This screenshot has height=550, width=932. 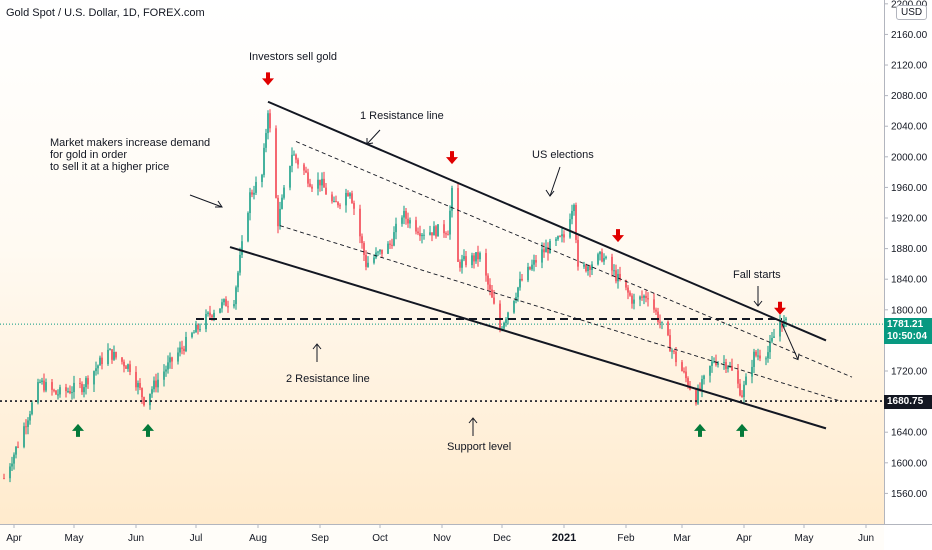 What do you see at coordinates (380, 538) in the screenshot?
I see `time-tick-label: Oct` at bounding box center [380, 538].